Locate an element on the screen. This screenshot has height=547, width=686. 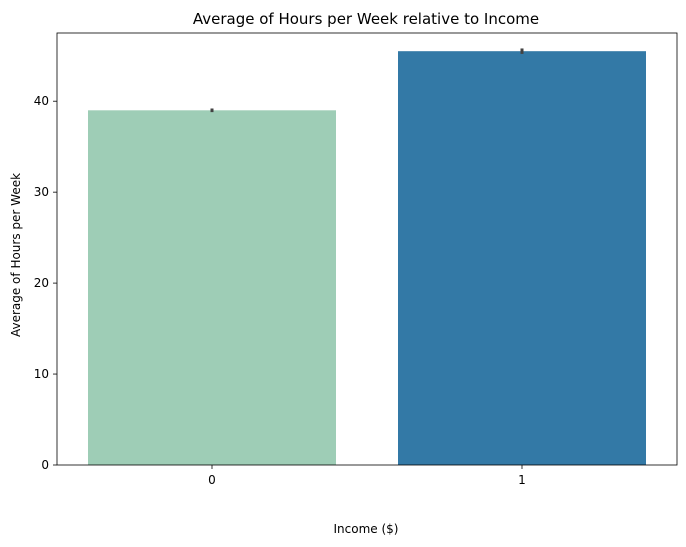
x-tick-label-1: 1 is located at coordinates (522, 480).